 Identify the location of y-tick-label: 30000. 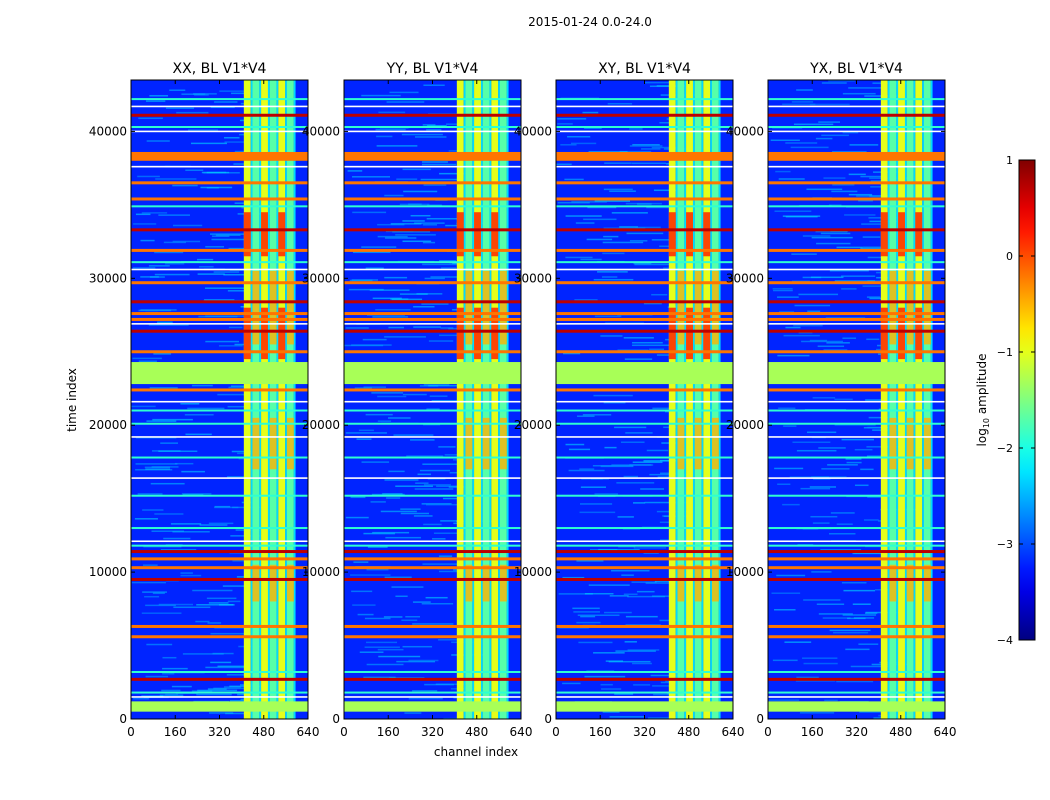
(321, 278).